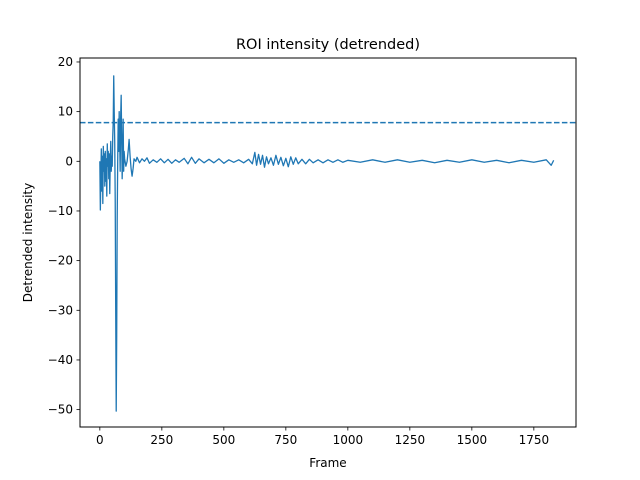 This screenshot has height=480, width=640. What do you see at coordinates (60, 211) in the screenshot?
I see `y-tick-label: −10` at bounding box center [60, 211].